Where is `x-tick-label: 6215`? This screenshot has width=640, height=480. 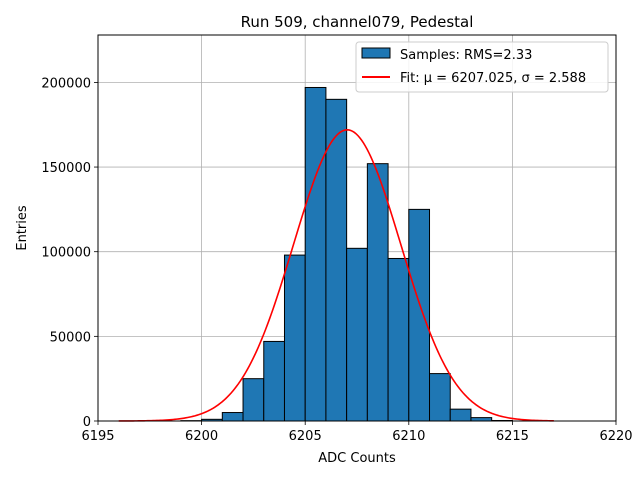 x-tick-label: 6215 is located at coordinates (512, 436).